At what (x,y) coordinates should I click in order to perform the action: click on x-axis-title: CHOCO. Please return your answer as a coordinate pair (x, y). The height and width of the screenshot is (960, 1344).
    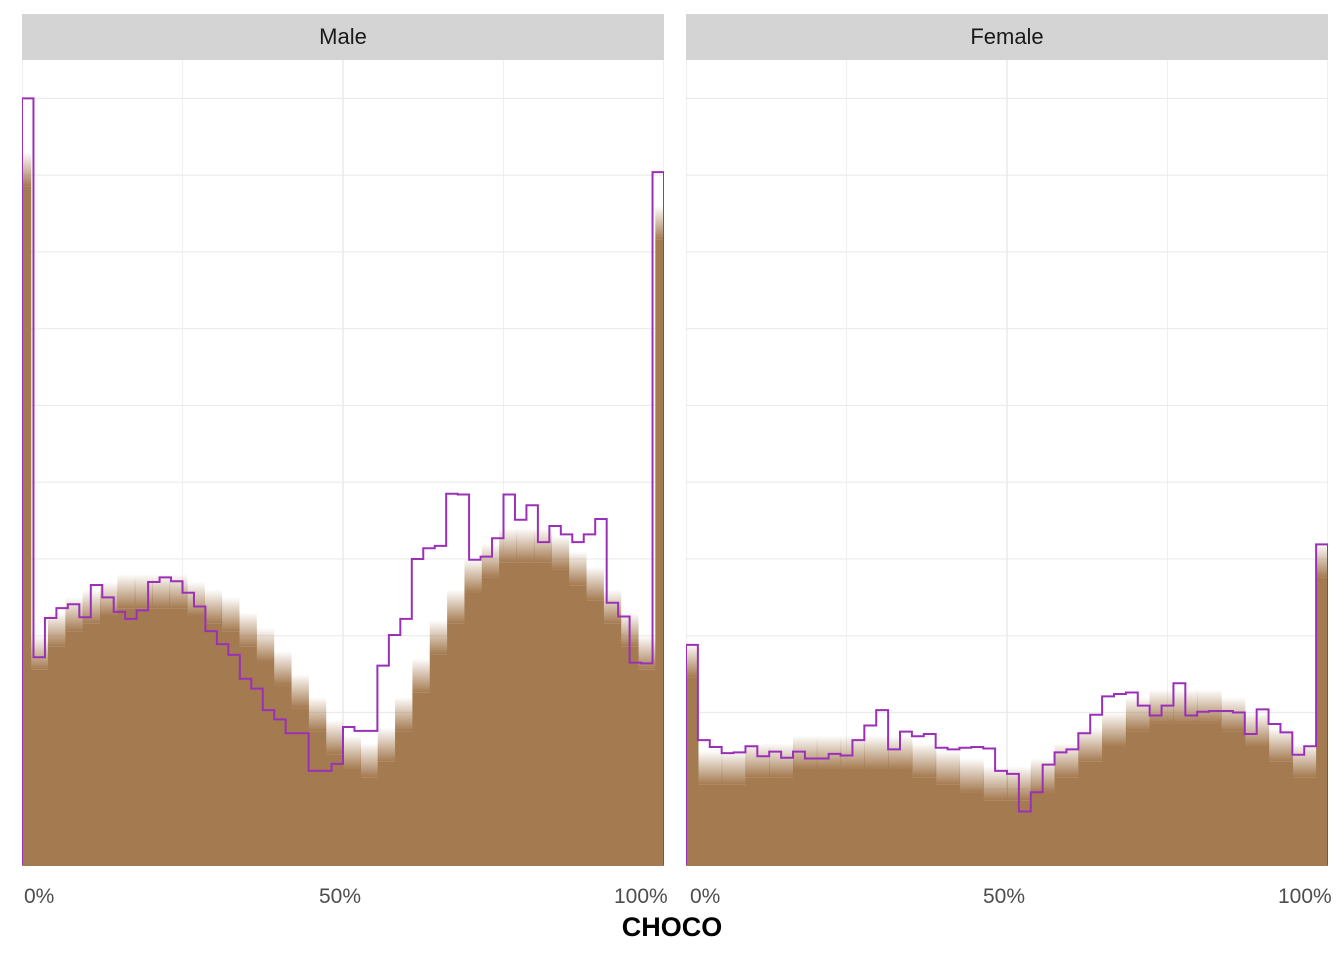
    Looking at the image, I should click on (672, 927).